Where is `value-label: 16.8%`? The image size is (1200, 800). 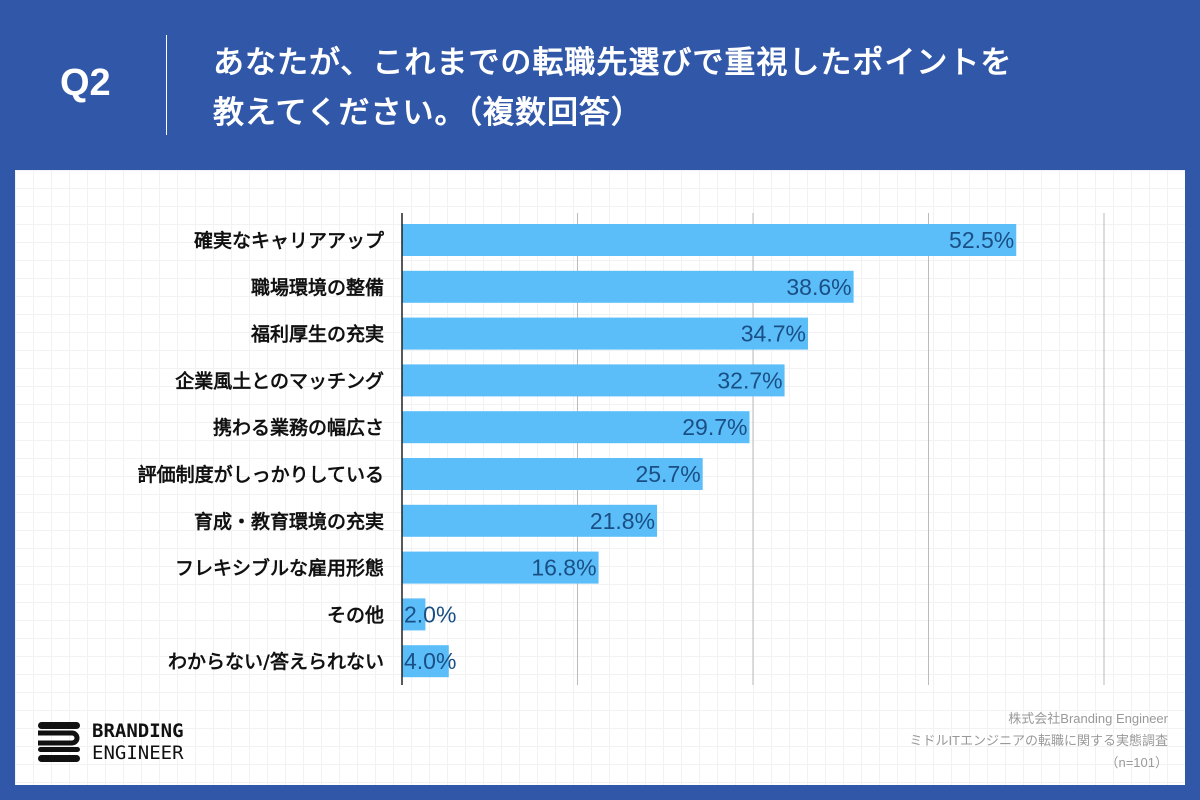
value-label: 16.8% is located at coordinates (563, 568).